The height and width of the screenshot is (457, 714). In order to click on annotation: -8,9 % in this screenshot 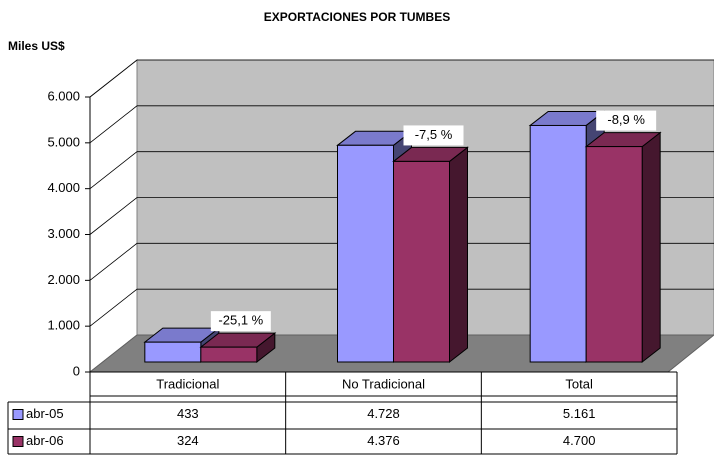, I will do `click(626, 119)`.